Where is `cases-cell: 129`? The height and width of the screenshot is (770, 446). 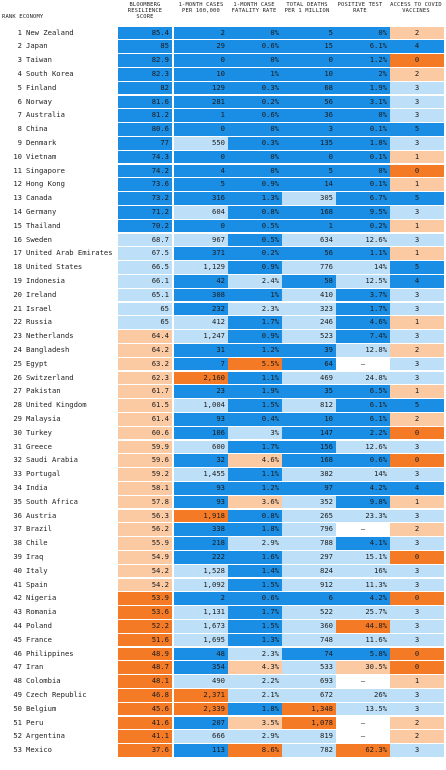
cases-cell: 129 is located at coordinates (201, 88).